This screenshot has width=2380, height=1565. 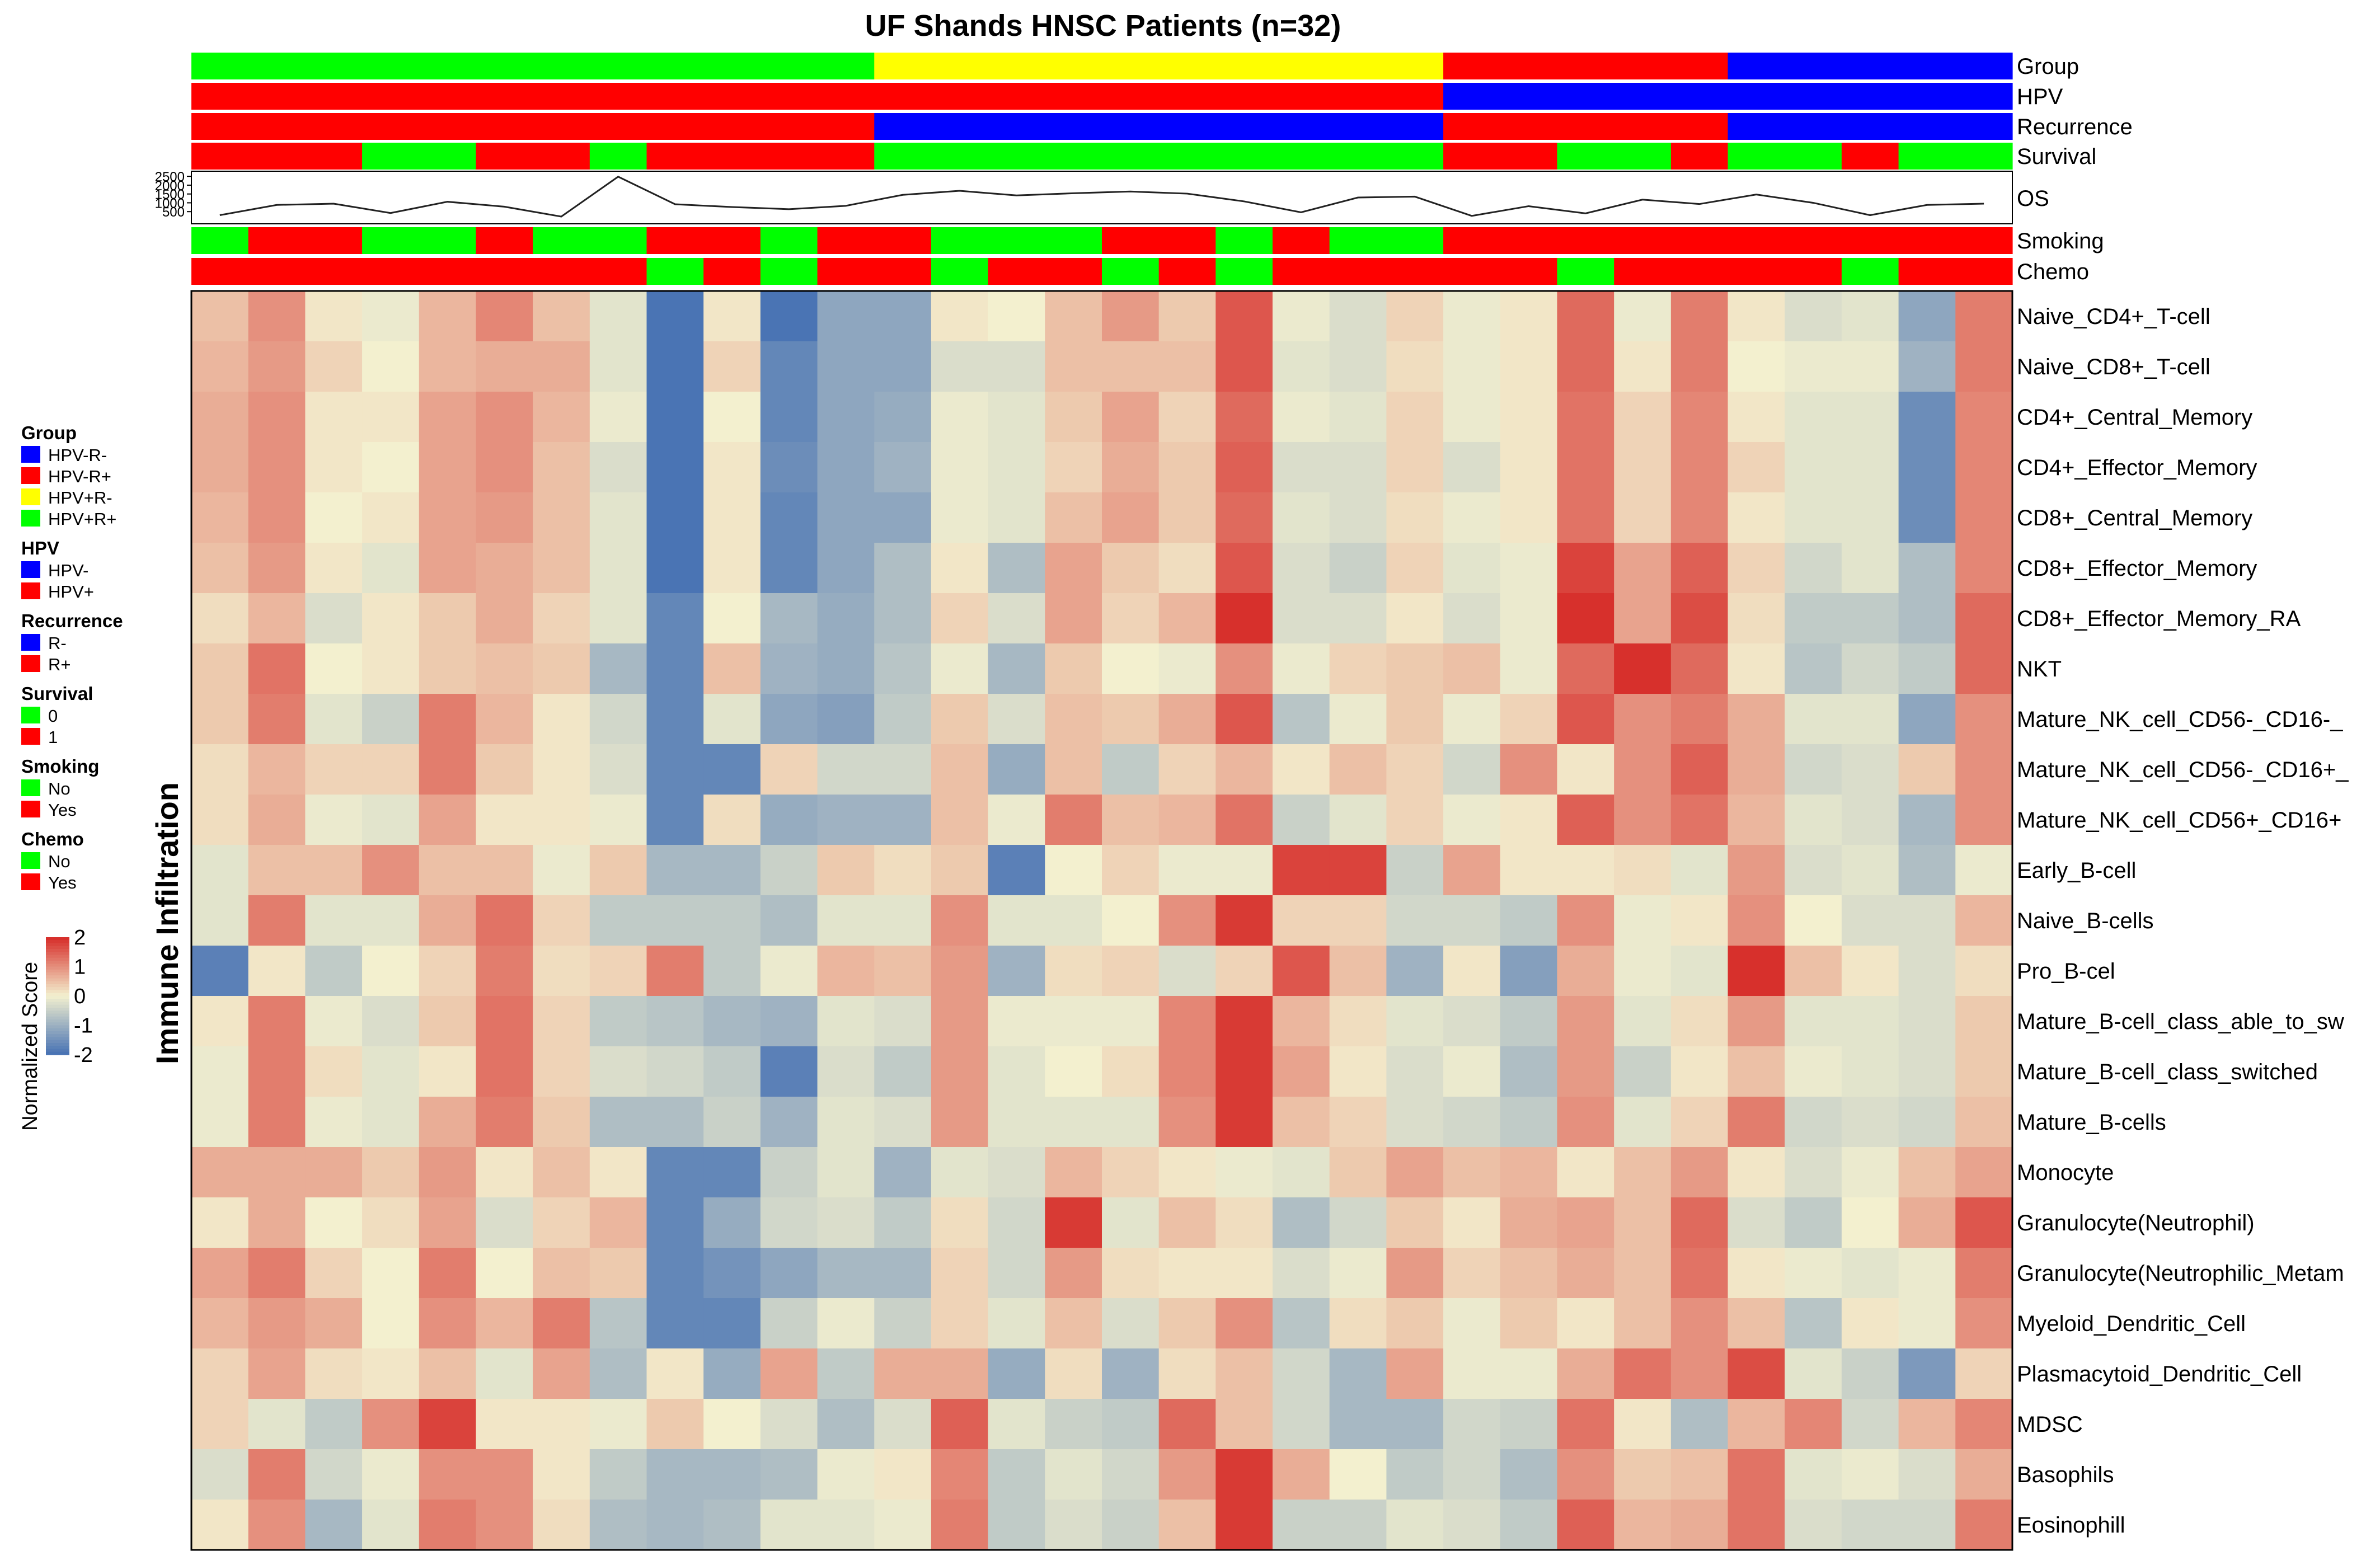 I want to click on row-label: Mature_B-cell_class_switched, so click(x=2168, y=1072).